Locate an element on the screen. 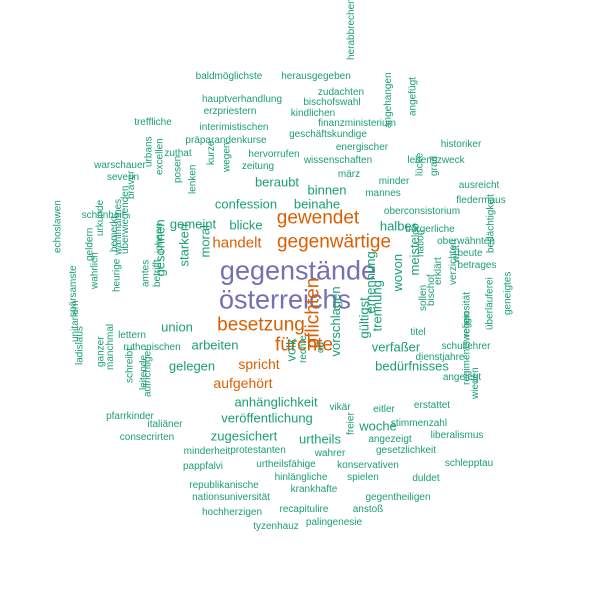  word-angefuegt: angefügt is located at coordinates (413, 96).